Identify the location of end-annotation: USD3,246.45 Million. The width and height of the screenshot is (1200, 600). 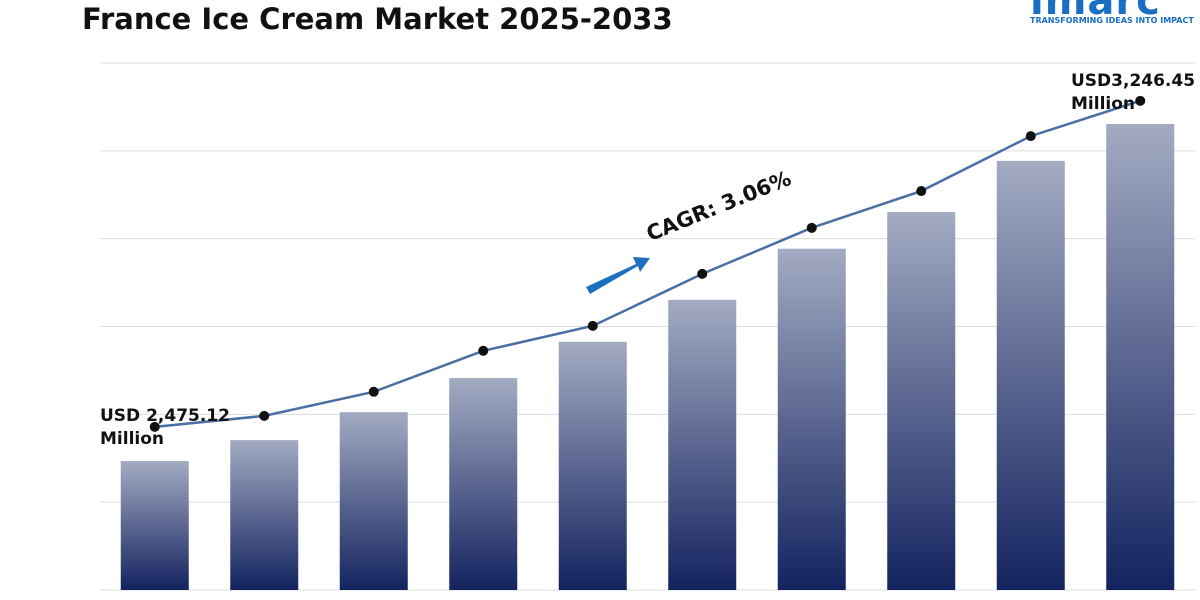
(1133, 92).